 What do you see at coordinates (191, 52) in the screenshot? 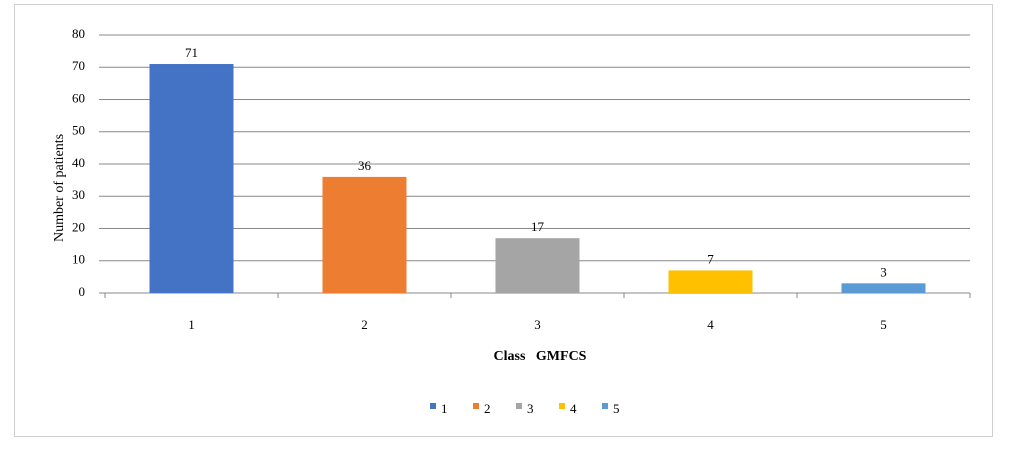
I see `data-label: 71` at bounding box center [191, 52].